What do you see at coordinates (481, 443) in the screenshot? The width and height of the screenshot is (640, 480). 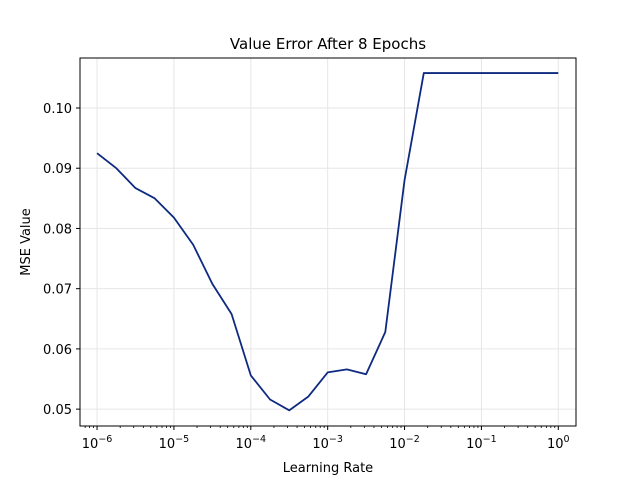 I see `x-tick-label: 10⁻¹` at bounding box center [481, 443].